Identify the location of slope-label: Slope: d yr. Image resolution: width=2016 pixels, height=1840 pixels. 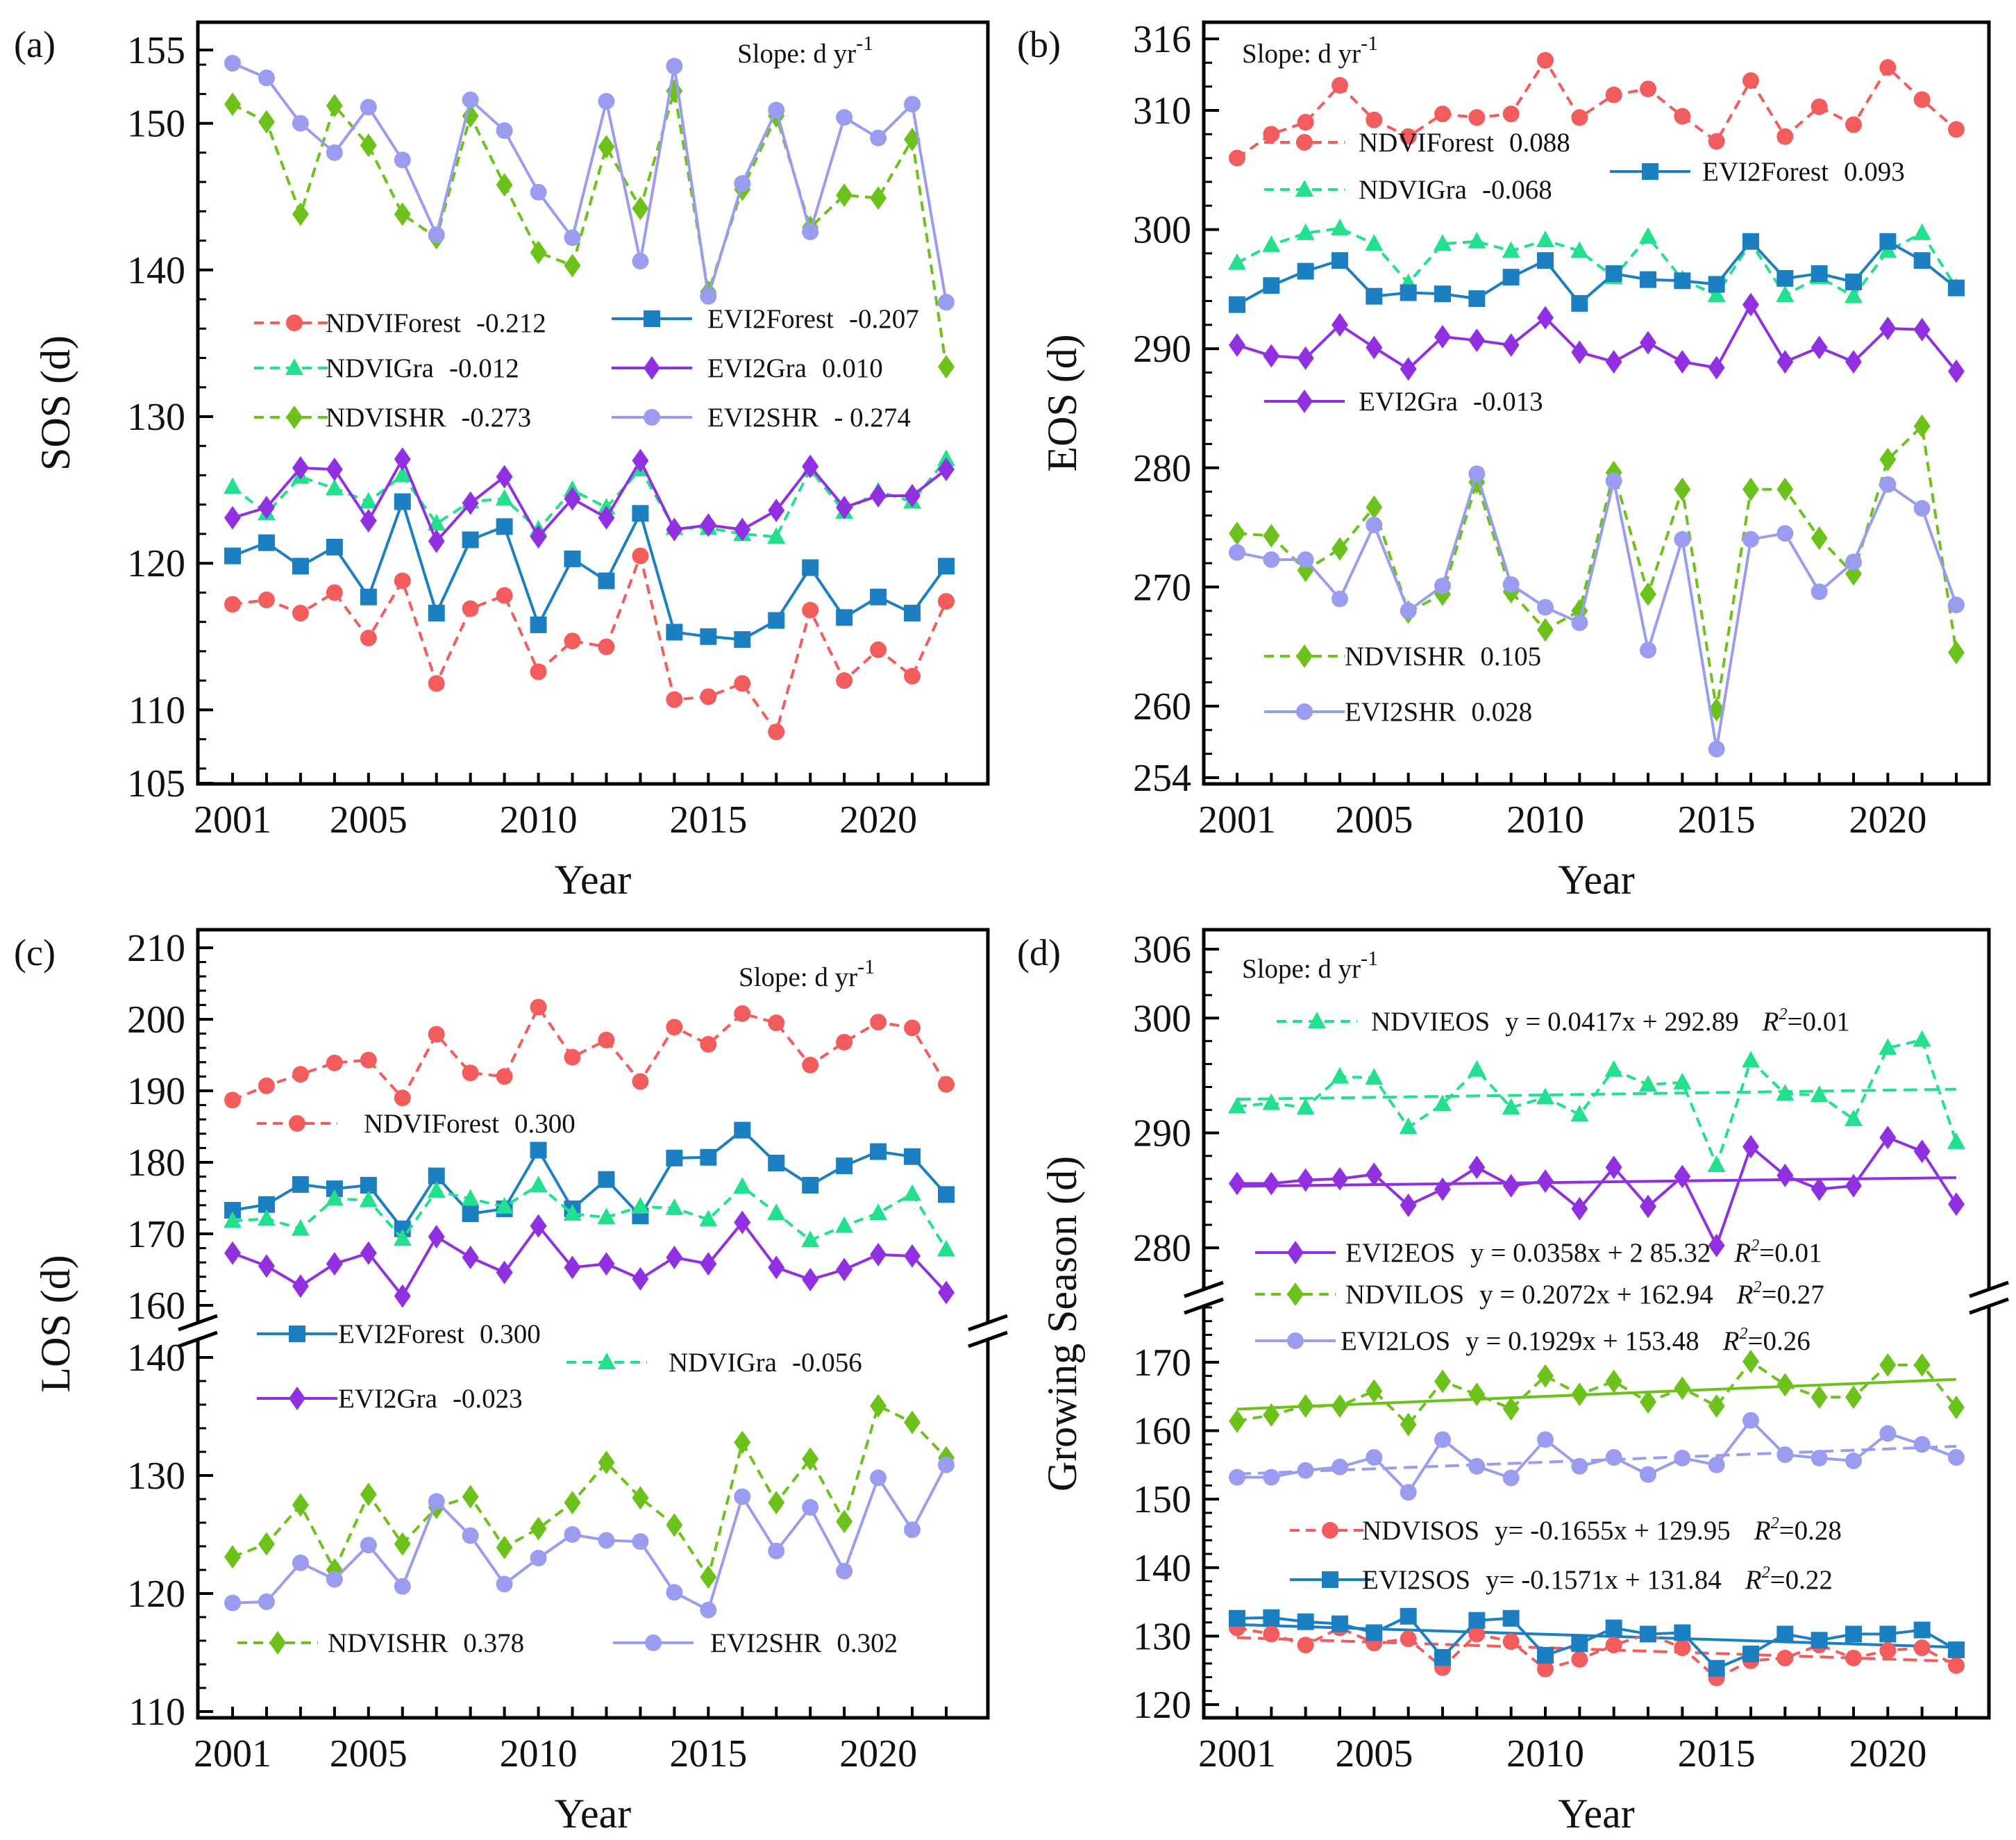
(798, 977).